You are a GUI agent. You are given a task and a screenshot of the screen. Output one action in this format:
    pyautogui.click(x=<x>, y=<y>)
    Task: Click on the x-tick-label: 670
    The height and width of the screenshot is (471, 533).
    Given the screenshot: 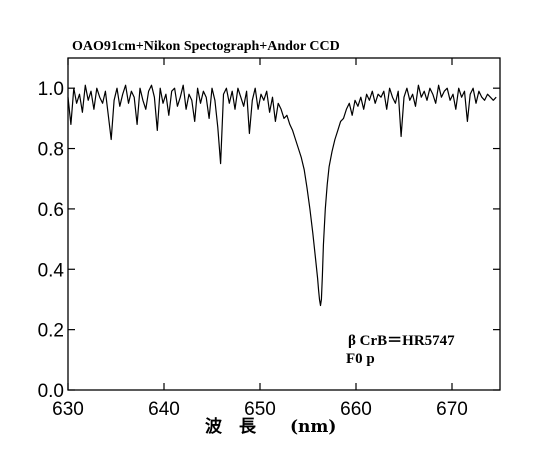 What is the action you would take?
    pyautogui.click(x=452, y=409)
    